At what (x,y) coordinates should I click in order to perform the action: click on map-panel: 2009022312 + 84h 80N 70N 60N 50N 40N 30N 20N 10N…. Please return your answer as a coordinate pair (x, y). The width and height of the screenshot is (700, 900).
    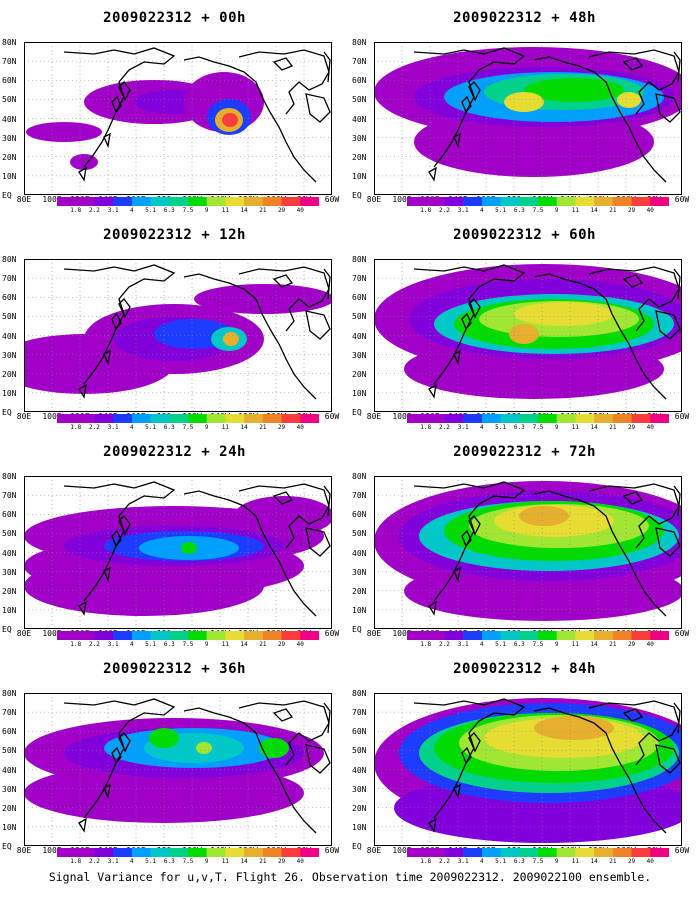
    Looking at the image, I should click on (524, 762).